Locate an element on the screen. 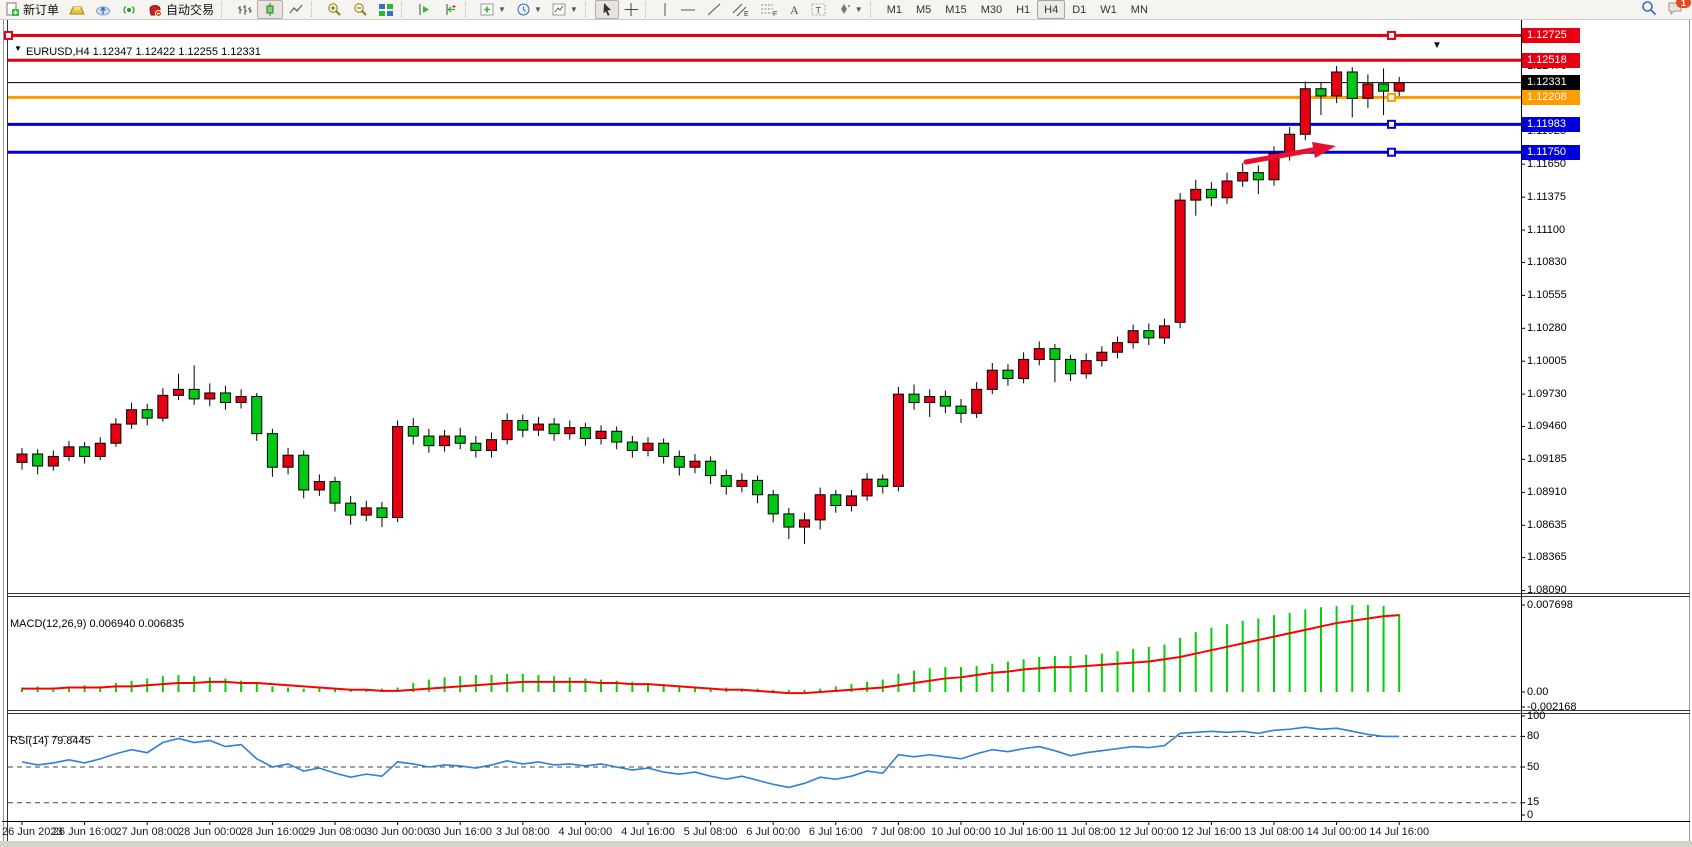 The width and height of the screenshot is (1692, 847). publish-button is located at coordinates (103, 9).